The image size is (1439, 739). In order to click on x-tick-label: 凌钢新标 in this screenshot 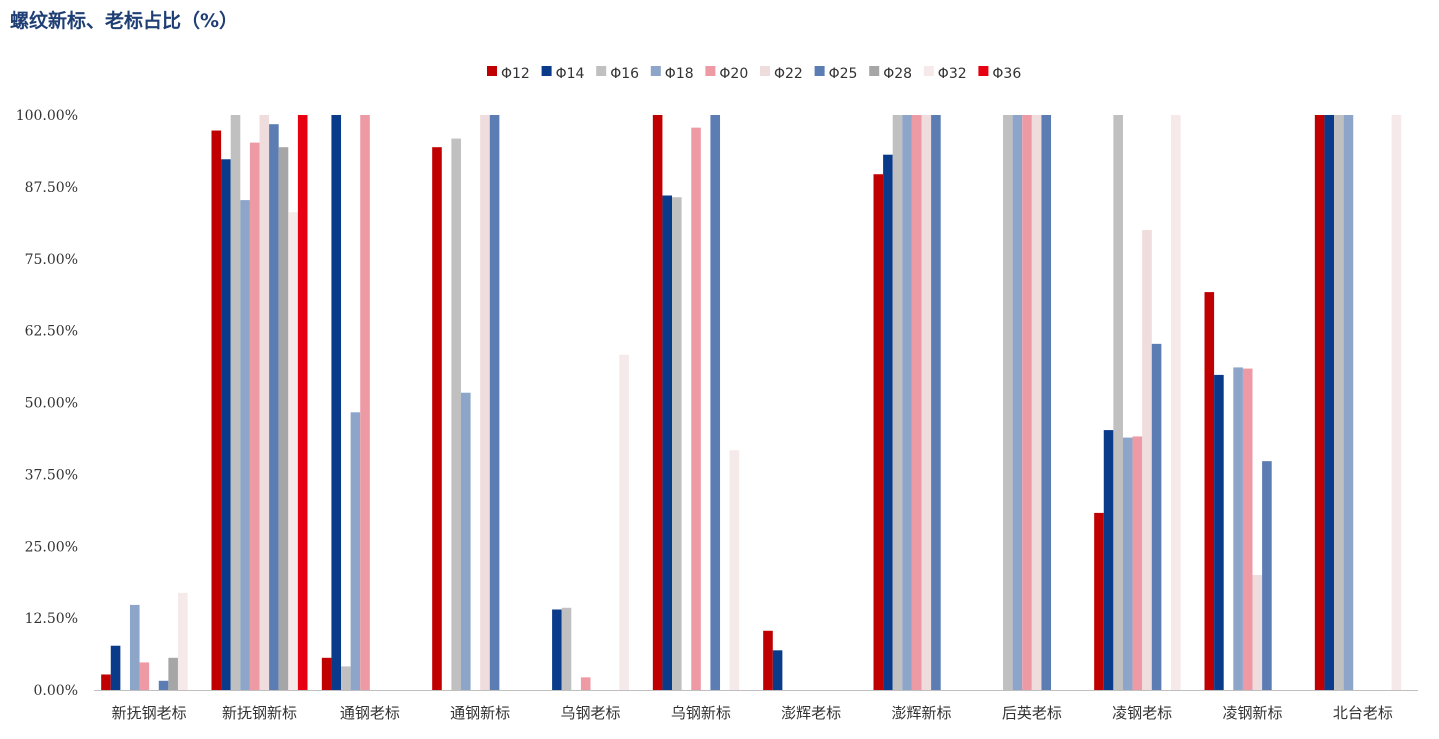, I will do `click(1252, 713)`.